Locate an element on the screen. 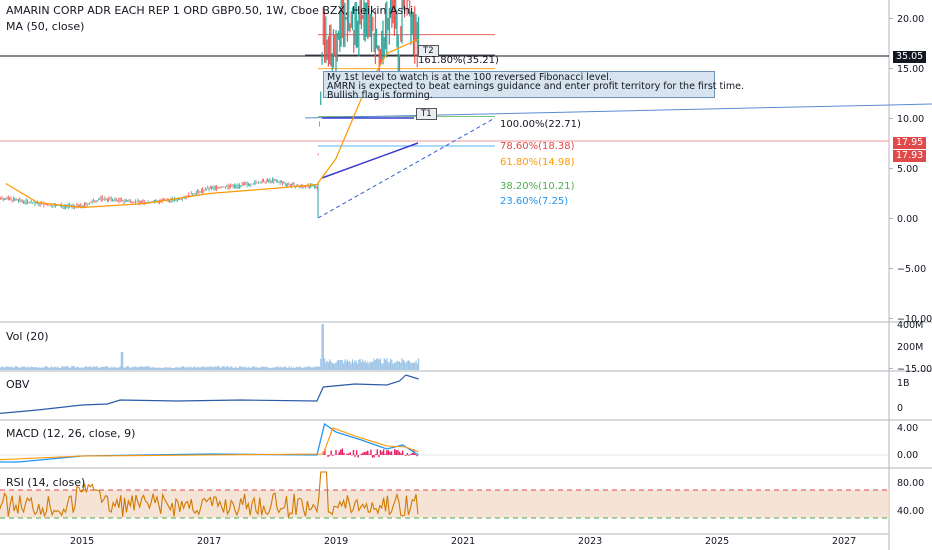  price-tick-label: 20.00 is located at coordinates (910, 19).